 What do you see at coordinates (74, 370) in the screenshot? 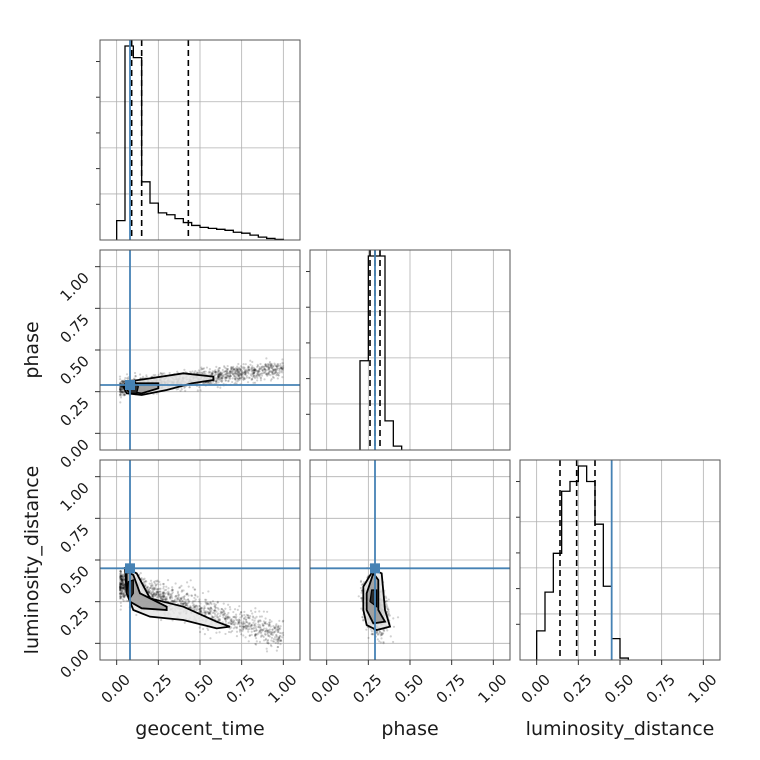
I see `y-tick-label-phase: 0.50` at bounding box center [74, 370].